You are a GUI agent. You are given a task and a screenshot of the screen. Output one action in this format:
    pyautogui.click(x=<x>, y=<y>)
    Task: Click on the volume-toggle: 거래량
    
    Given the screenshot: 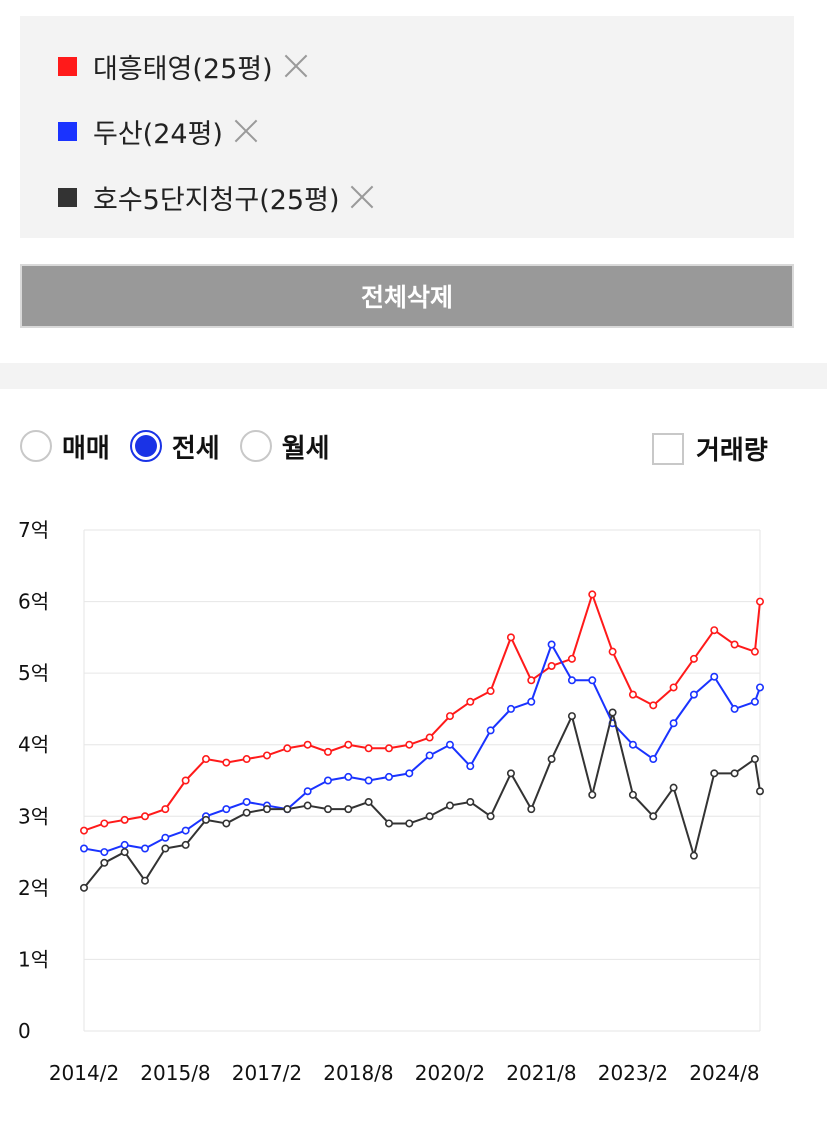 What is the action you would take?
    pyautogui.click(x=710, y=448)
    